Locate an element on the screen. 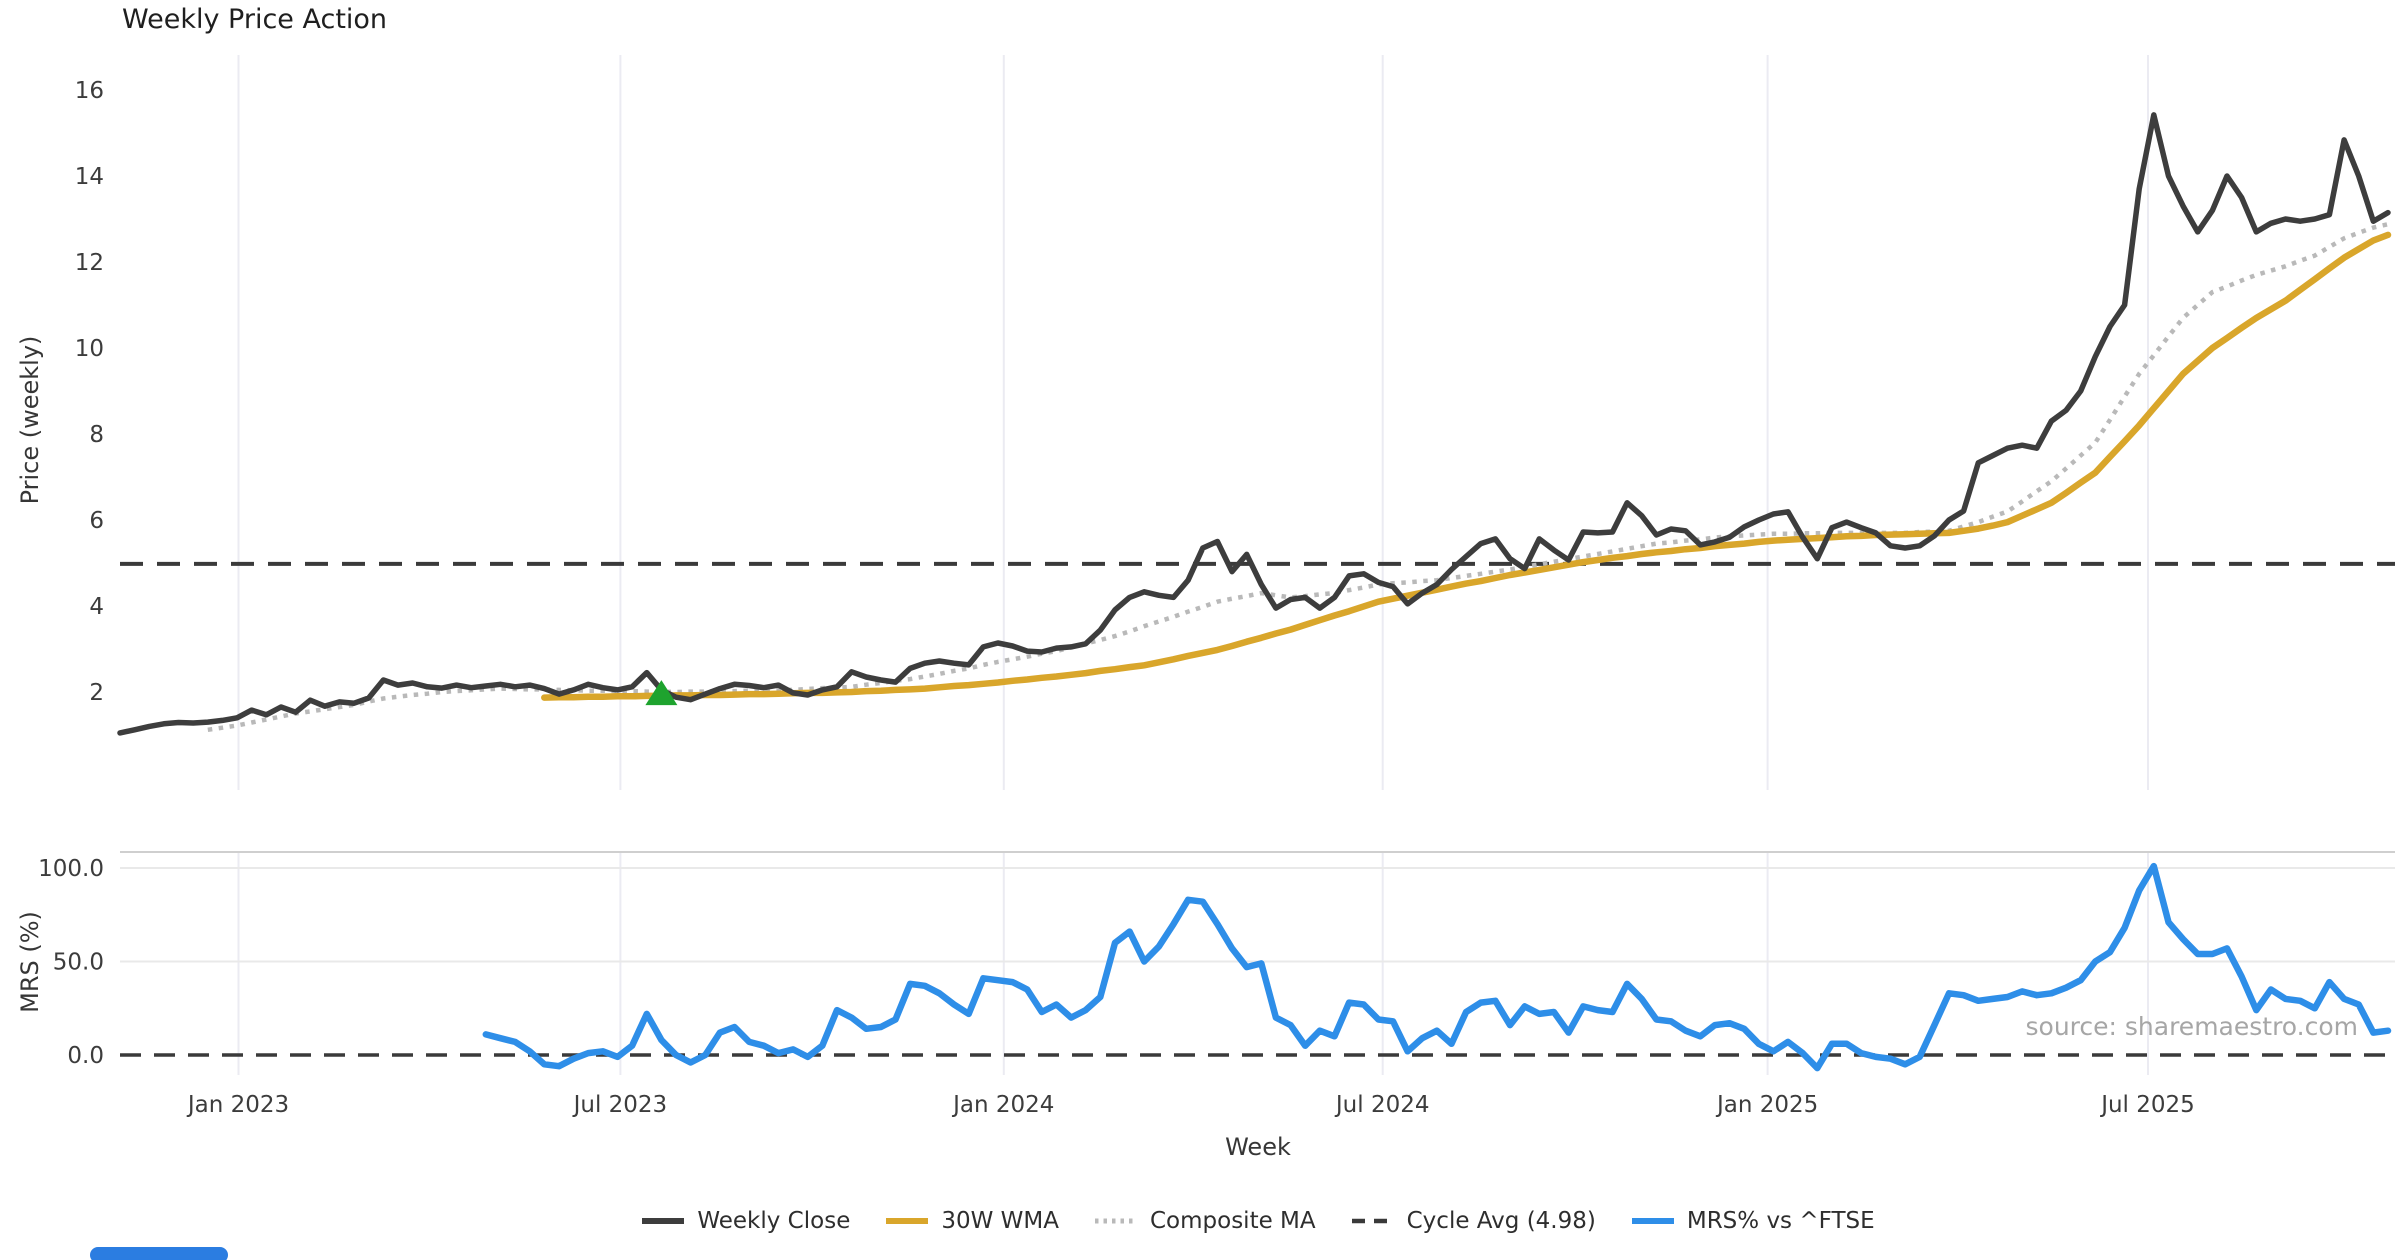 This screenshot has height=1260, width=2400. legend-label: Composite MA is located at coordinates (1232, 1221).